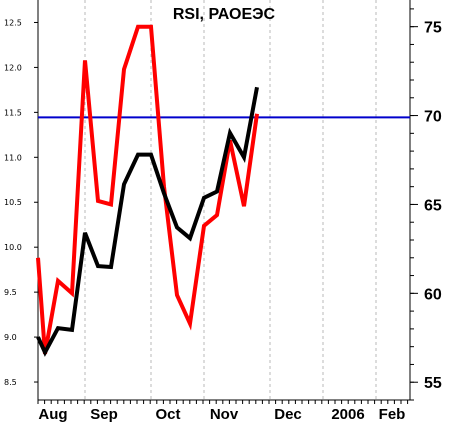 The width and height of the screenshot is (449, 424). Describe the element at coordinates (433, 383) in the screenshot. I see `right-tick-label: 55` at that location.